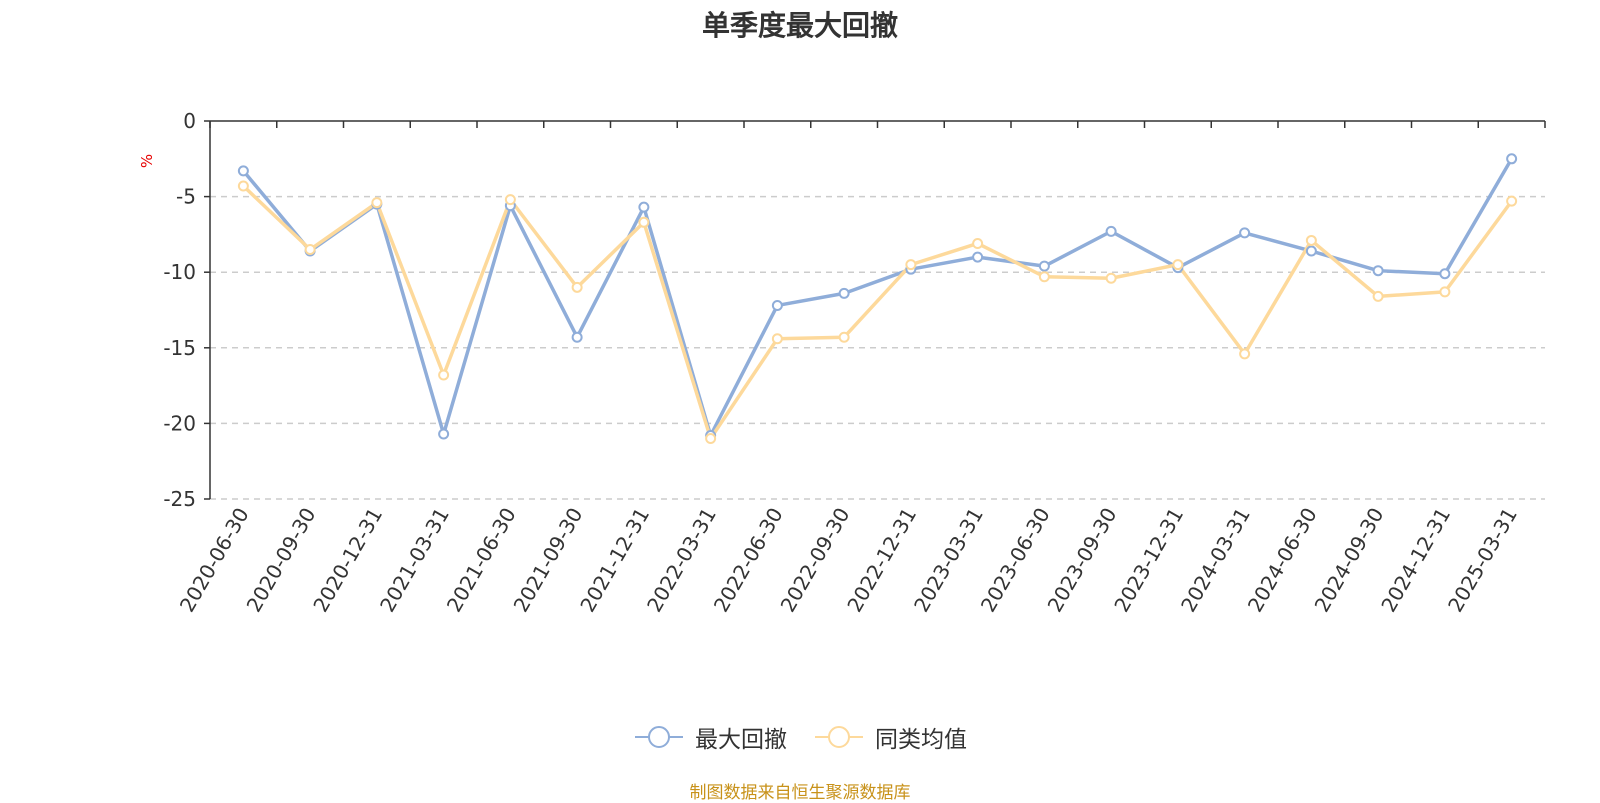 The image size is (1600, 803). I want to click on x-tick-label: 2024-03-31, so click(1215, 560).